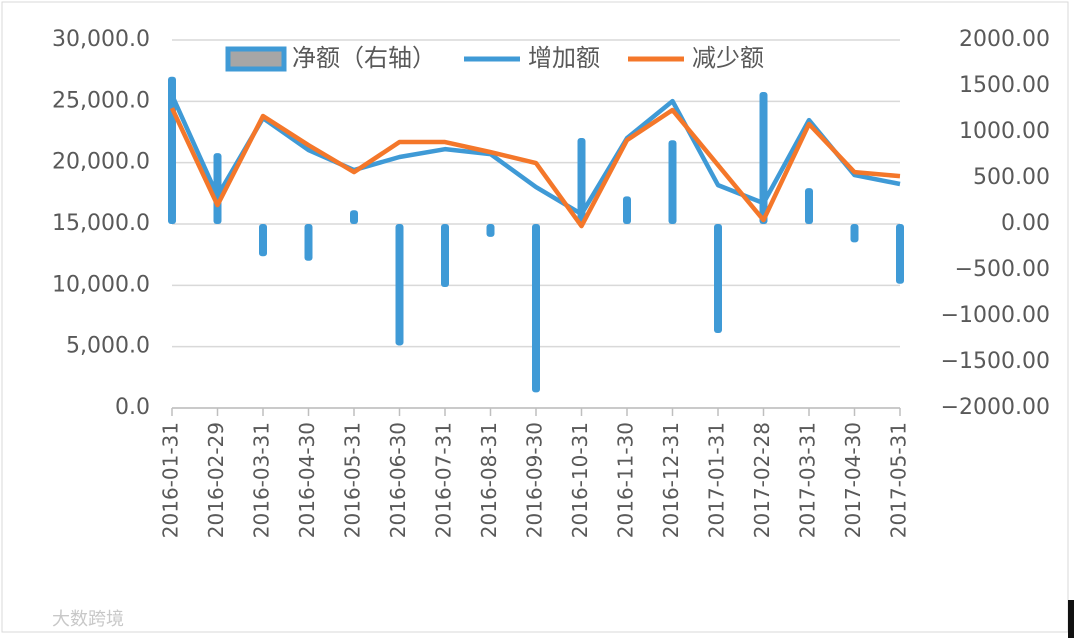 Image resolution: width=1080 pixels, height=640 pixels. Describe the element at coordinates (995, 407) in the screenshot. I see `y2-tick-label: −2000.00` at that location.